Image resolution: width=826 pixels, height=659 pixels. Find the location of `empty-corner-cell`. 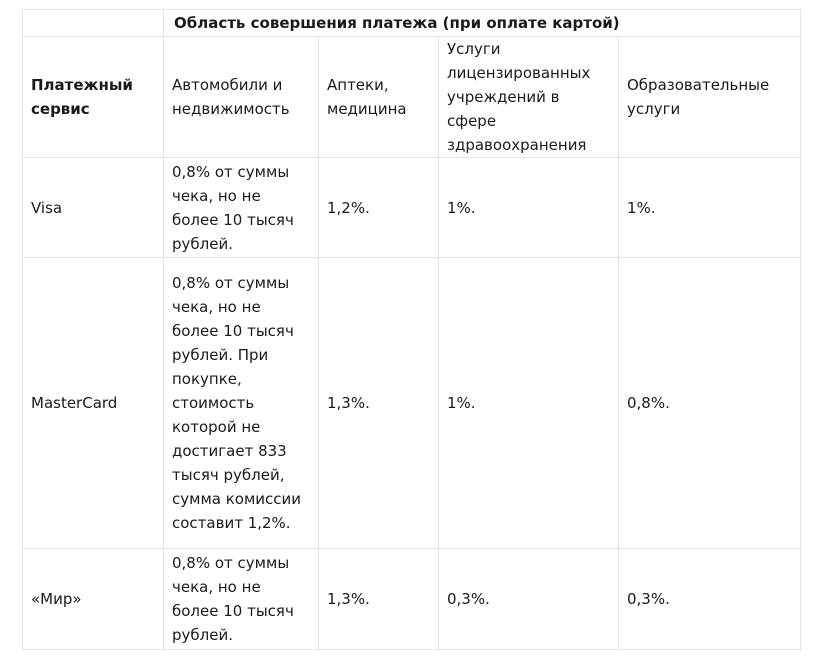

empty-corner-cell is located at coordinates (93, 23).